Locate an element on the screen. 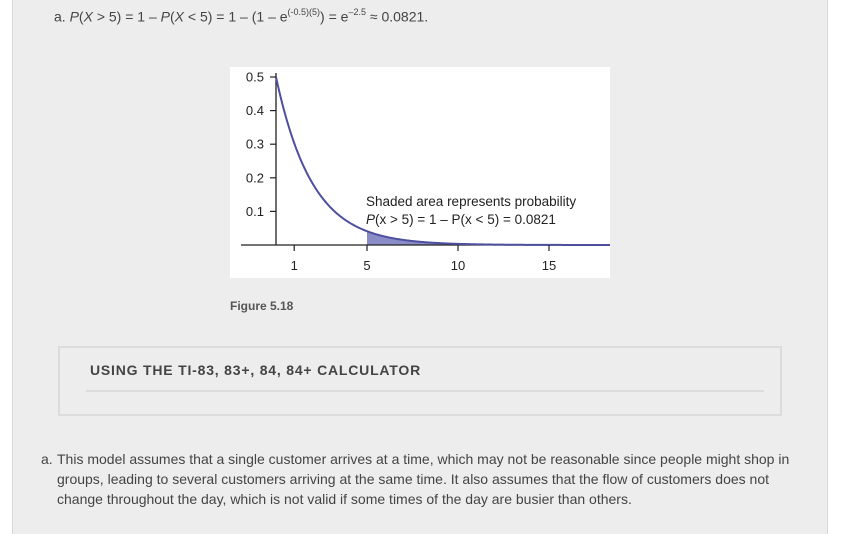 The image size is (854, 534). x-tick-label: 10 is located at coordinates (458, 265).